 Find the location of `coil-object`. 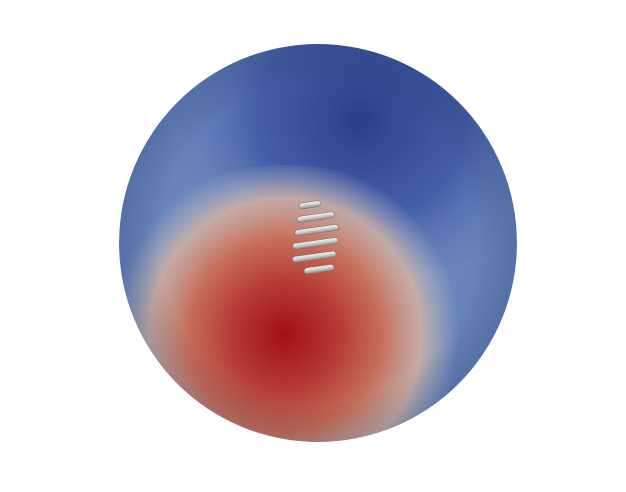

coil-object is located at coordinates (315, 237).